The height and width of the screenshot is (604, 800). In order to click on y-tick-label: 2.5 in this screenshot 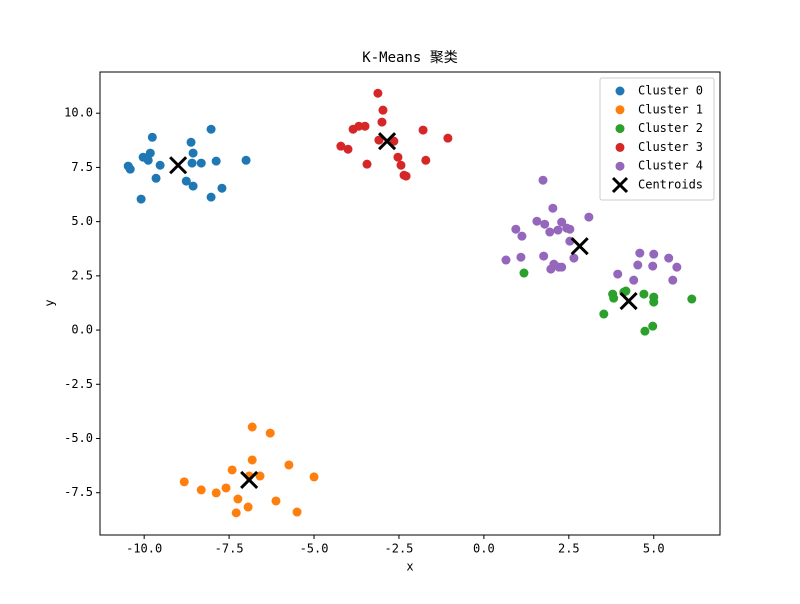, I will do `click(82, 275)`.